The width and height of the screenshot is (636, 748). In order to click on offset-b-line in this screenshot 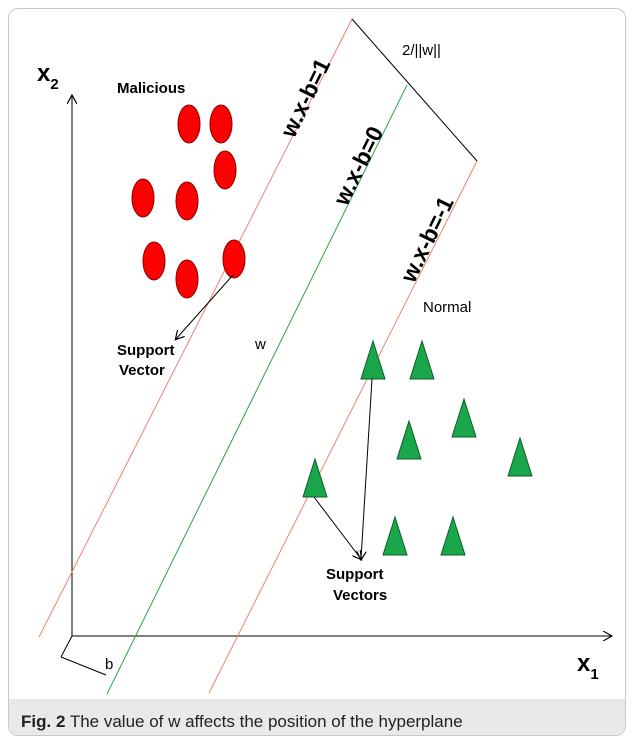, I will do `click(66, 646)`.